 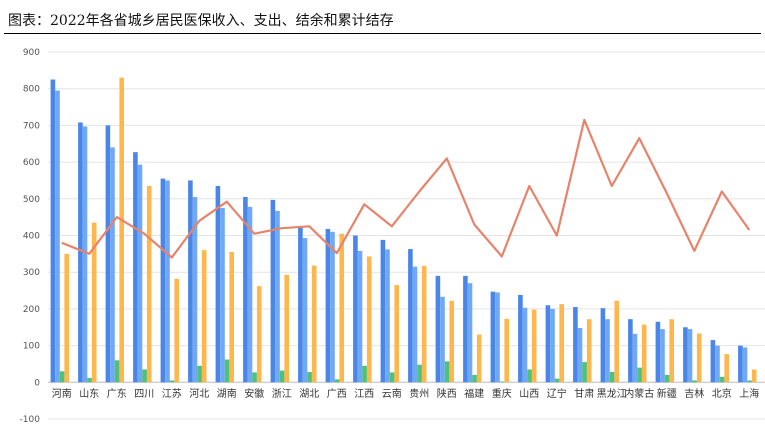 What do you see at coordinates (31, 53) in the screenshot?
I see `y-tick-label: 900` at bounding box center [31, 53].